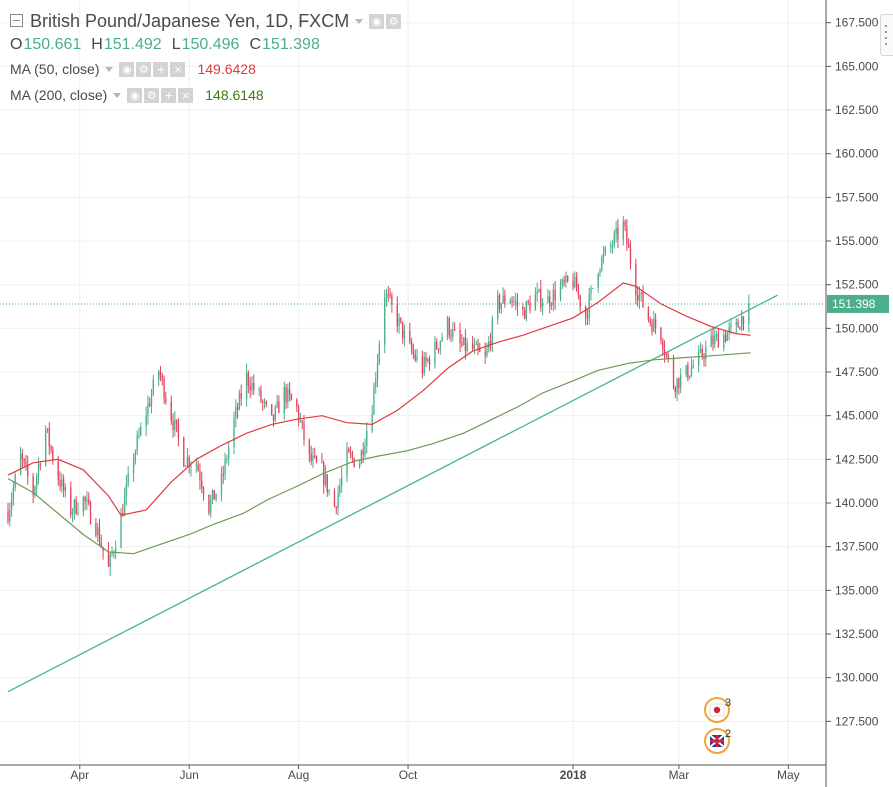 The height and width of the screenshot is (787, 893). What do you see at coordinates (886, 35) in the screenshot?
I see `side-toolbar-toggle` at bounding box center [886, 35].